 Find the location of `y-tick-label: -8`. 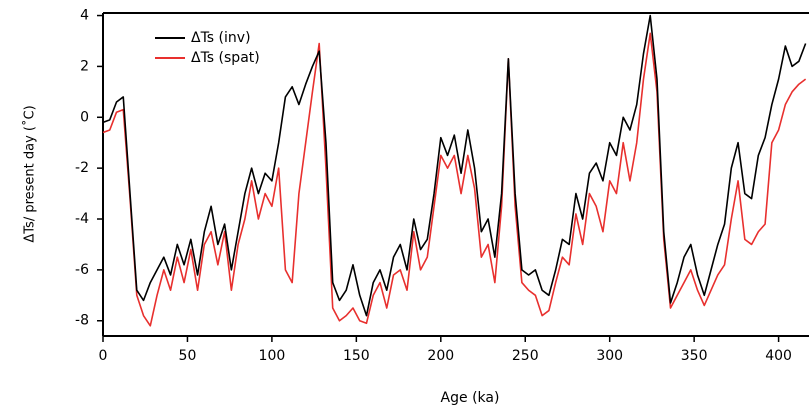

y-tick-label: -8 is located at coordinates (82, 321).